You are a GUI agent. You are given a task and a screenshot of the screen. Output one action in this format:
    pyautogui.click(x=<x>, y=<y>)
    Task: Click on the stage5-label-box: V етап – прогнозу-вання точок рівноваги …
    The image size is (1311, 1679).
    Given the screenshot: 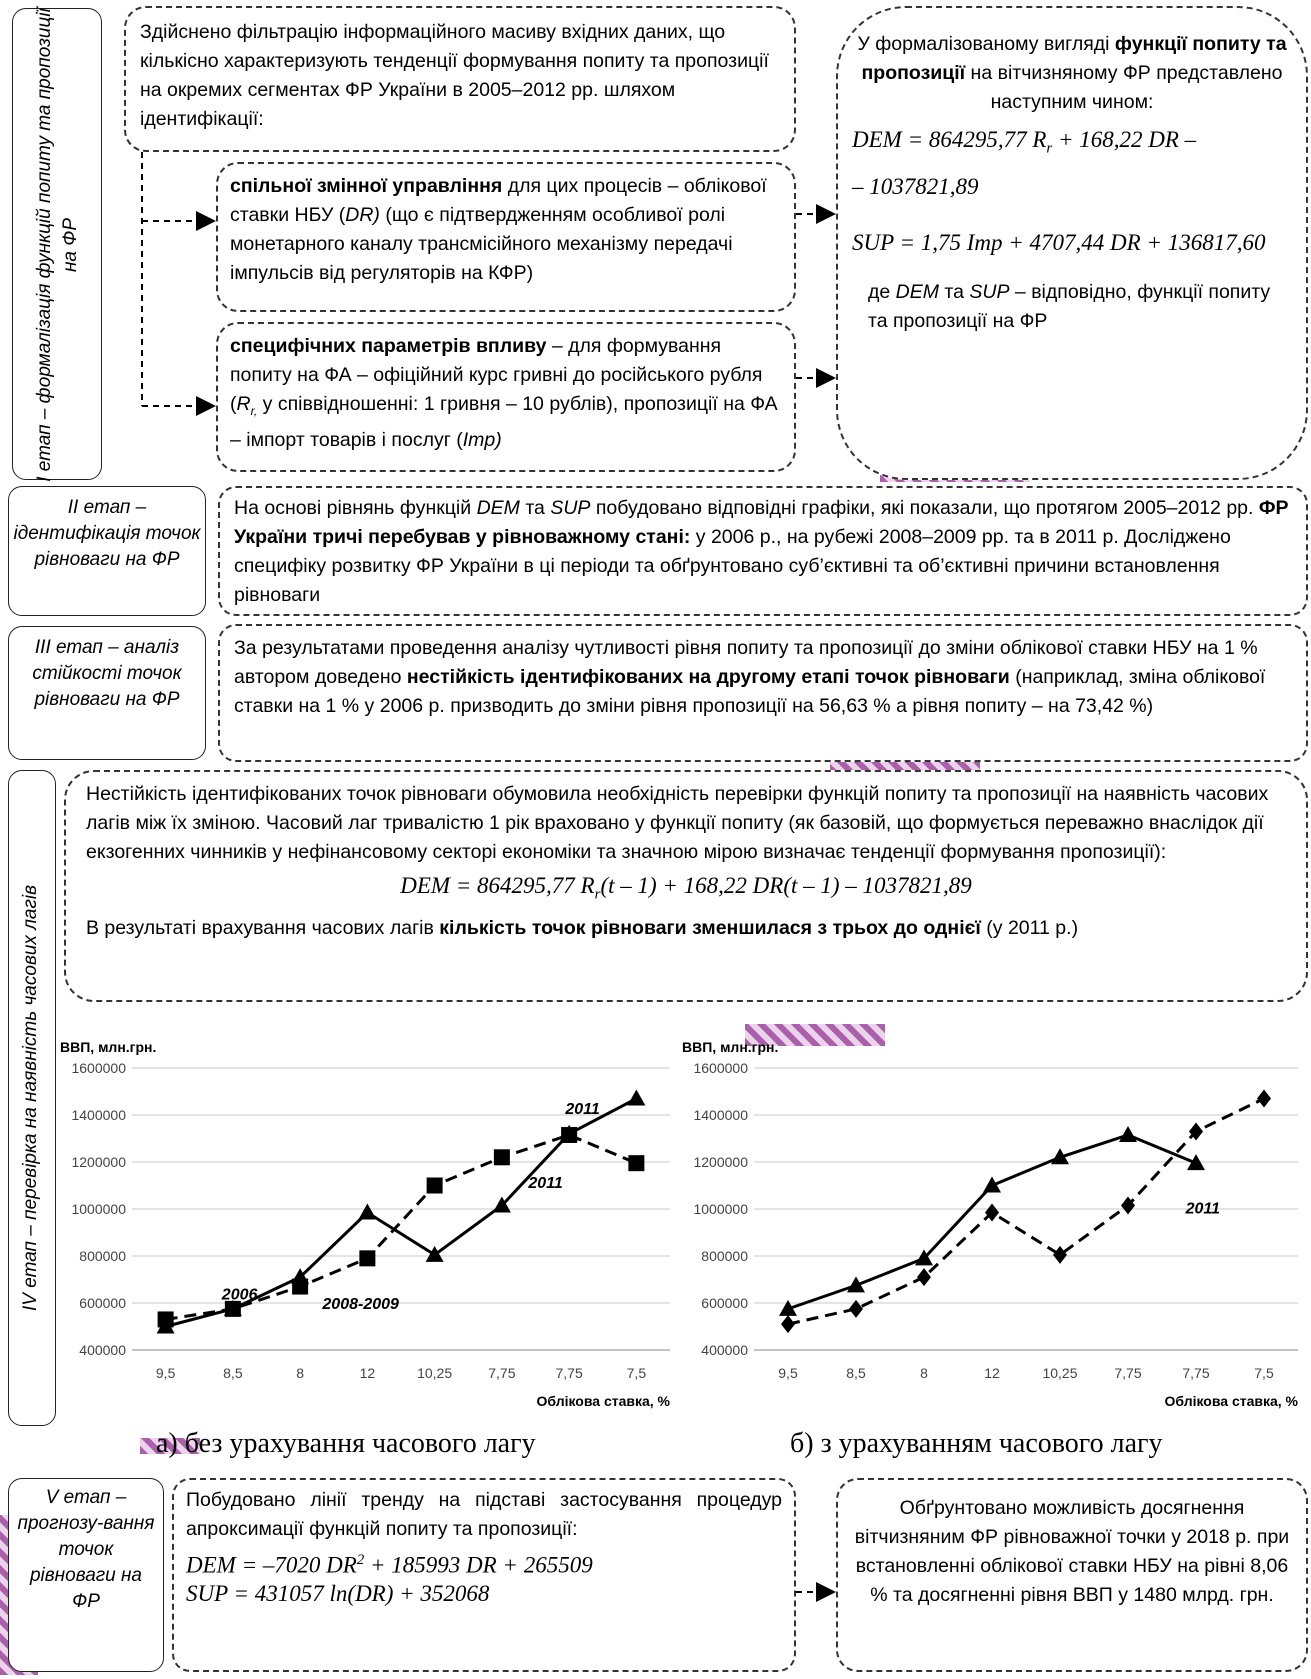 What is the action you would take?
    pyautogui.click(x=86, y=1575)
    